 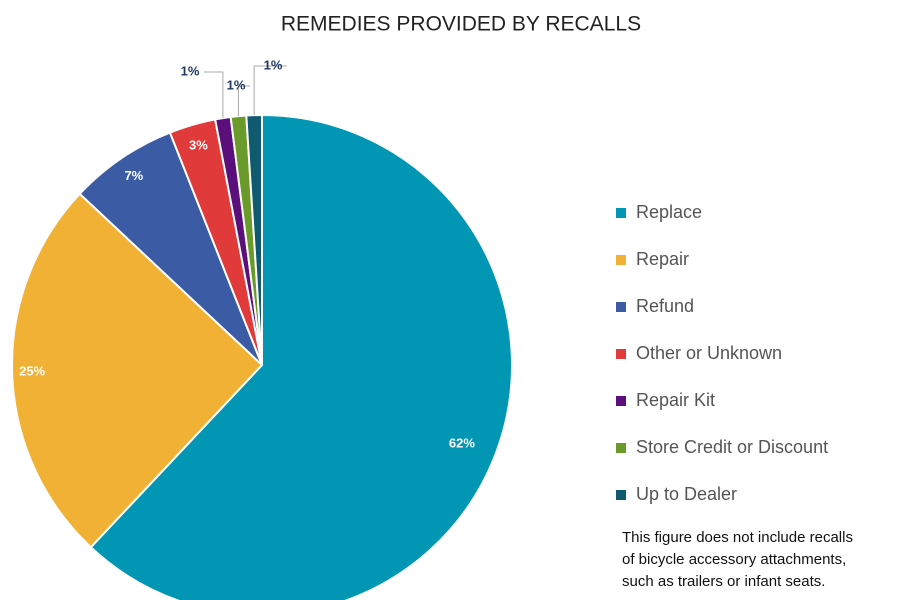 What do you see at coordinates (737, 537) in the screenshot?
I see `annotation: This figure does not include recalls` at bounding box center [737, 537].